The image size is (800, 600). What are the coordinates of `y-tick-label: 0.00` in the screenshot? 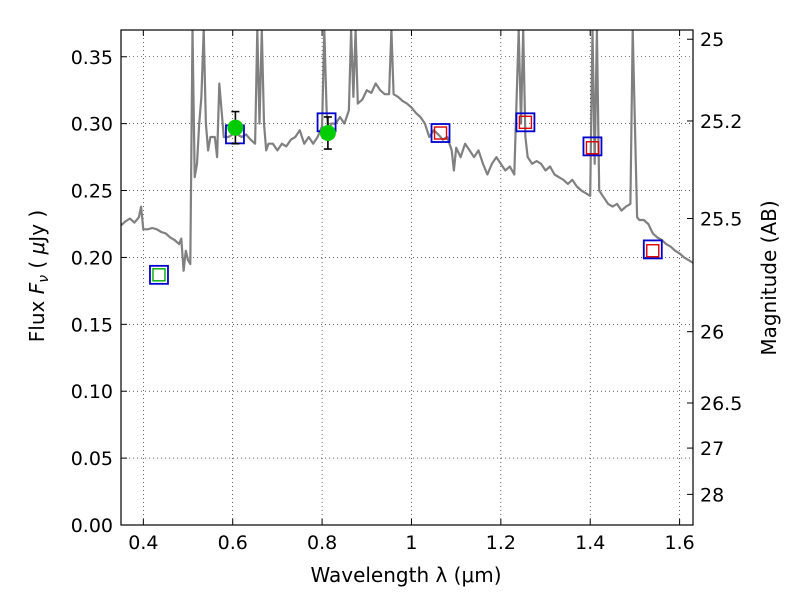 It's located at (92, 526).